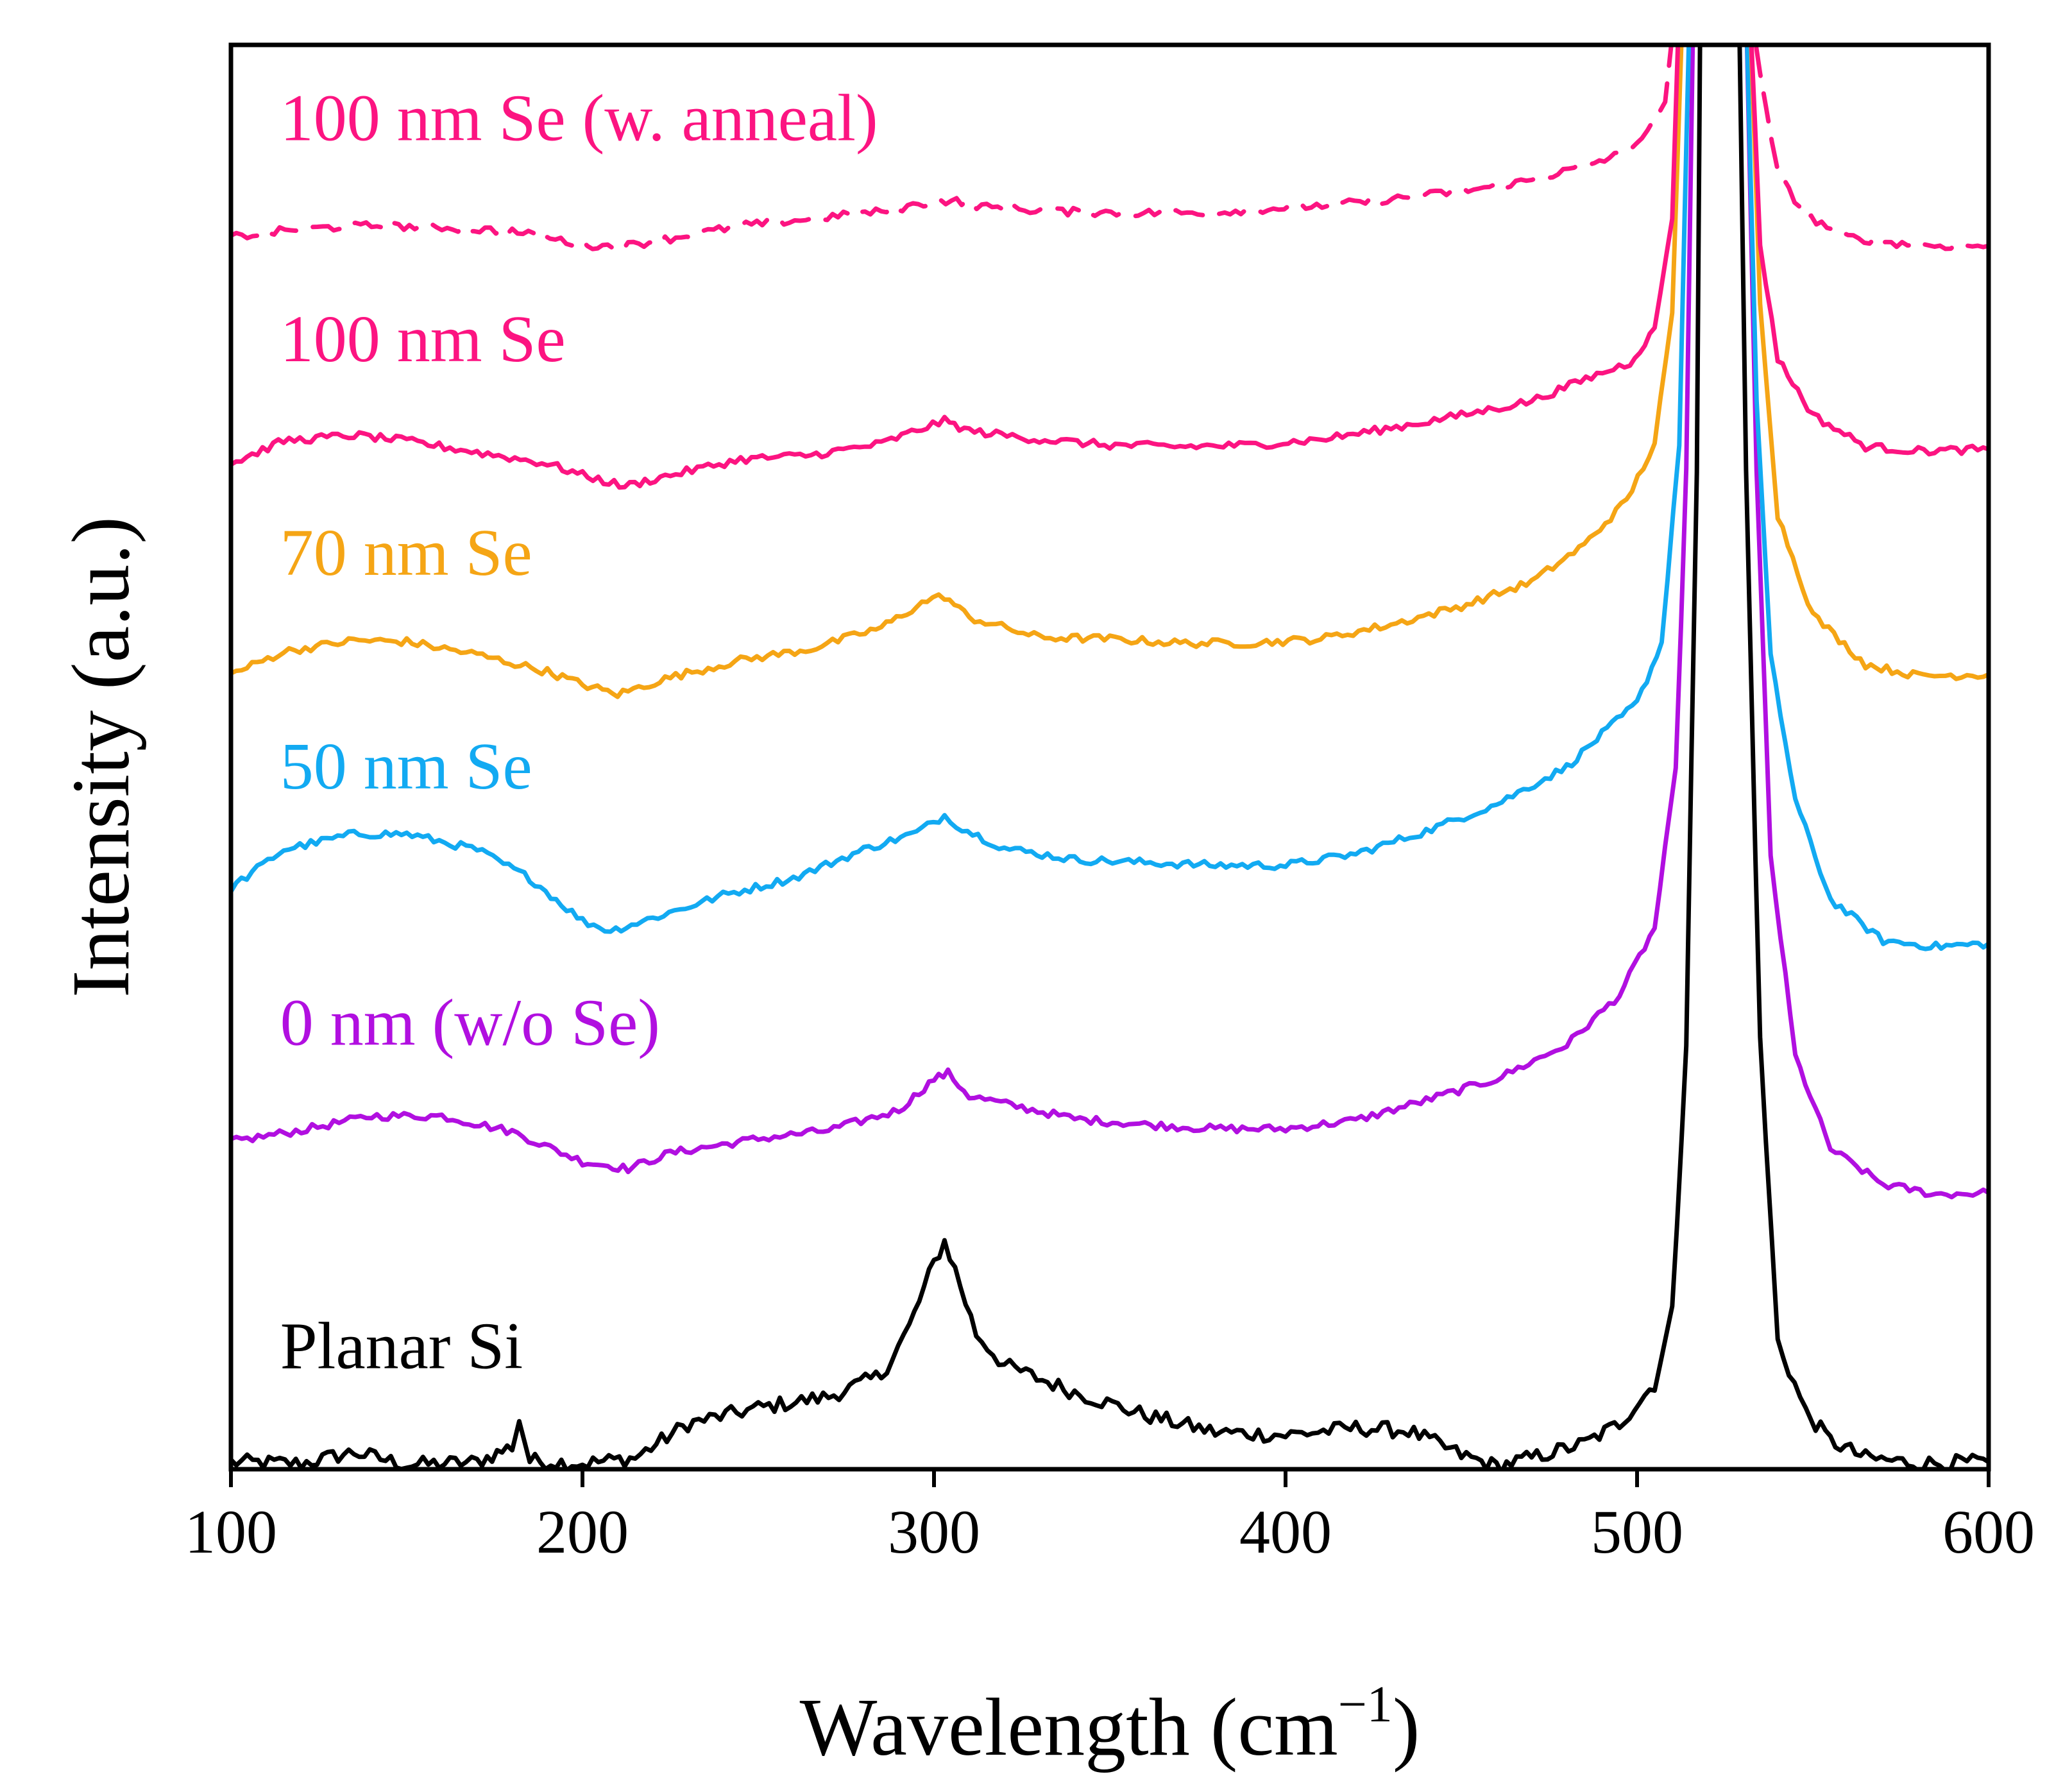 Image resolution: width=2072 pixels, height=1790 pixels. I want to click on y-axis-title: Intensity (a.u.), so click(101, 757).